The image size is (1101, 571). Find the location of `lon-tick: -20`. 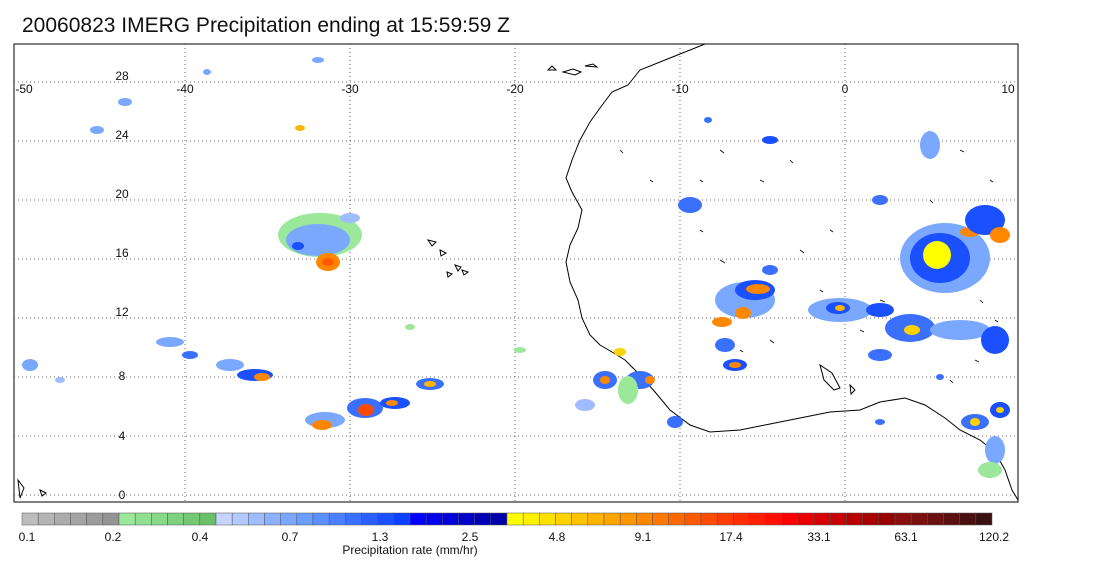

lon-tick: -20 is located at coordinates (515, 89).